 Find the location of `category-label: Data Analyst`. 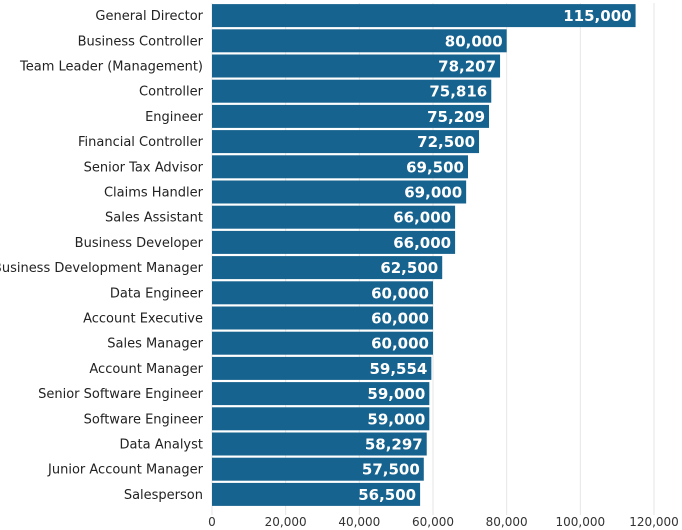

category-label: Data Analyst is located at coordinates (161, 445).